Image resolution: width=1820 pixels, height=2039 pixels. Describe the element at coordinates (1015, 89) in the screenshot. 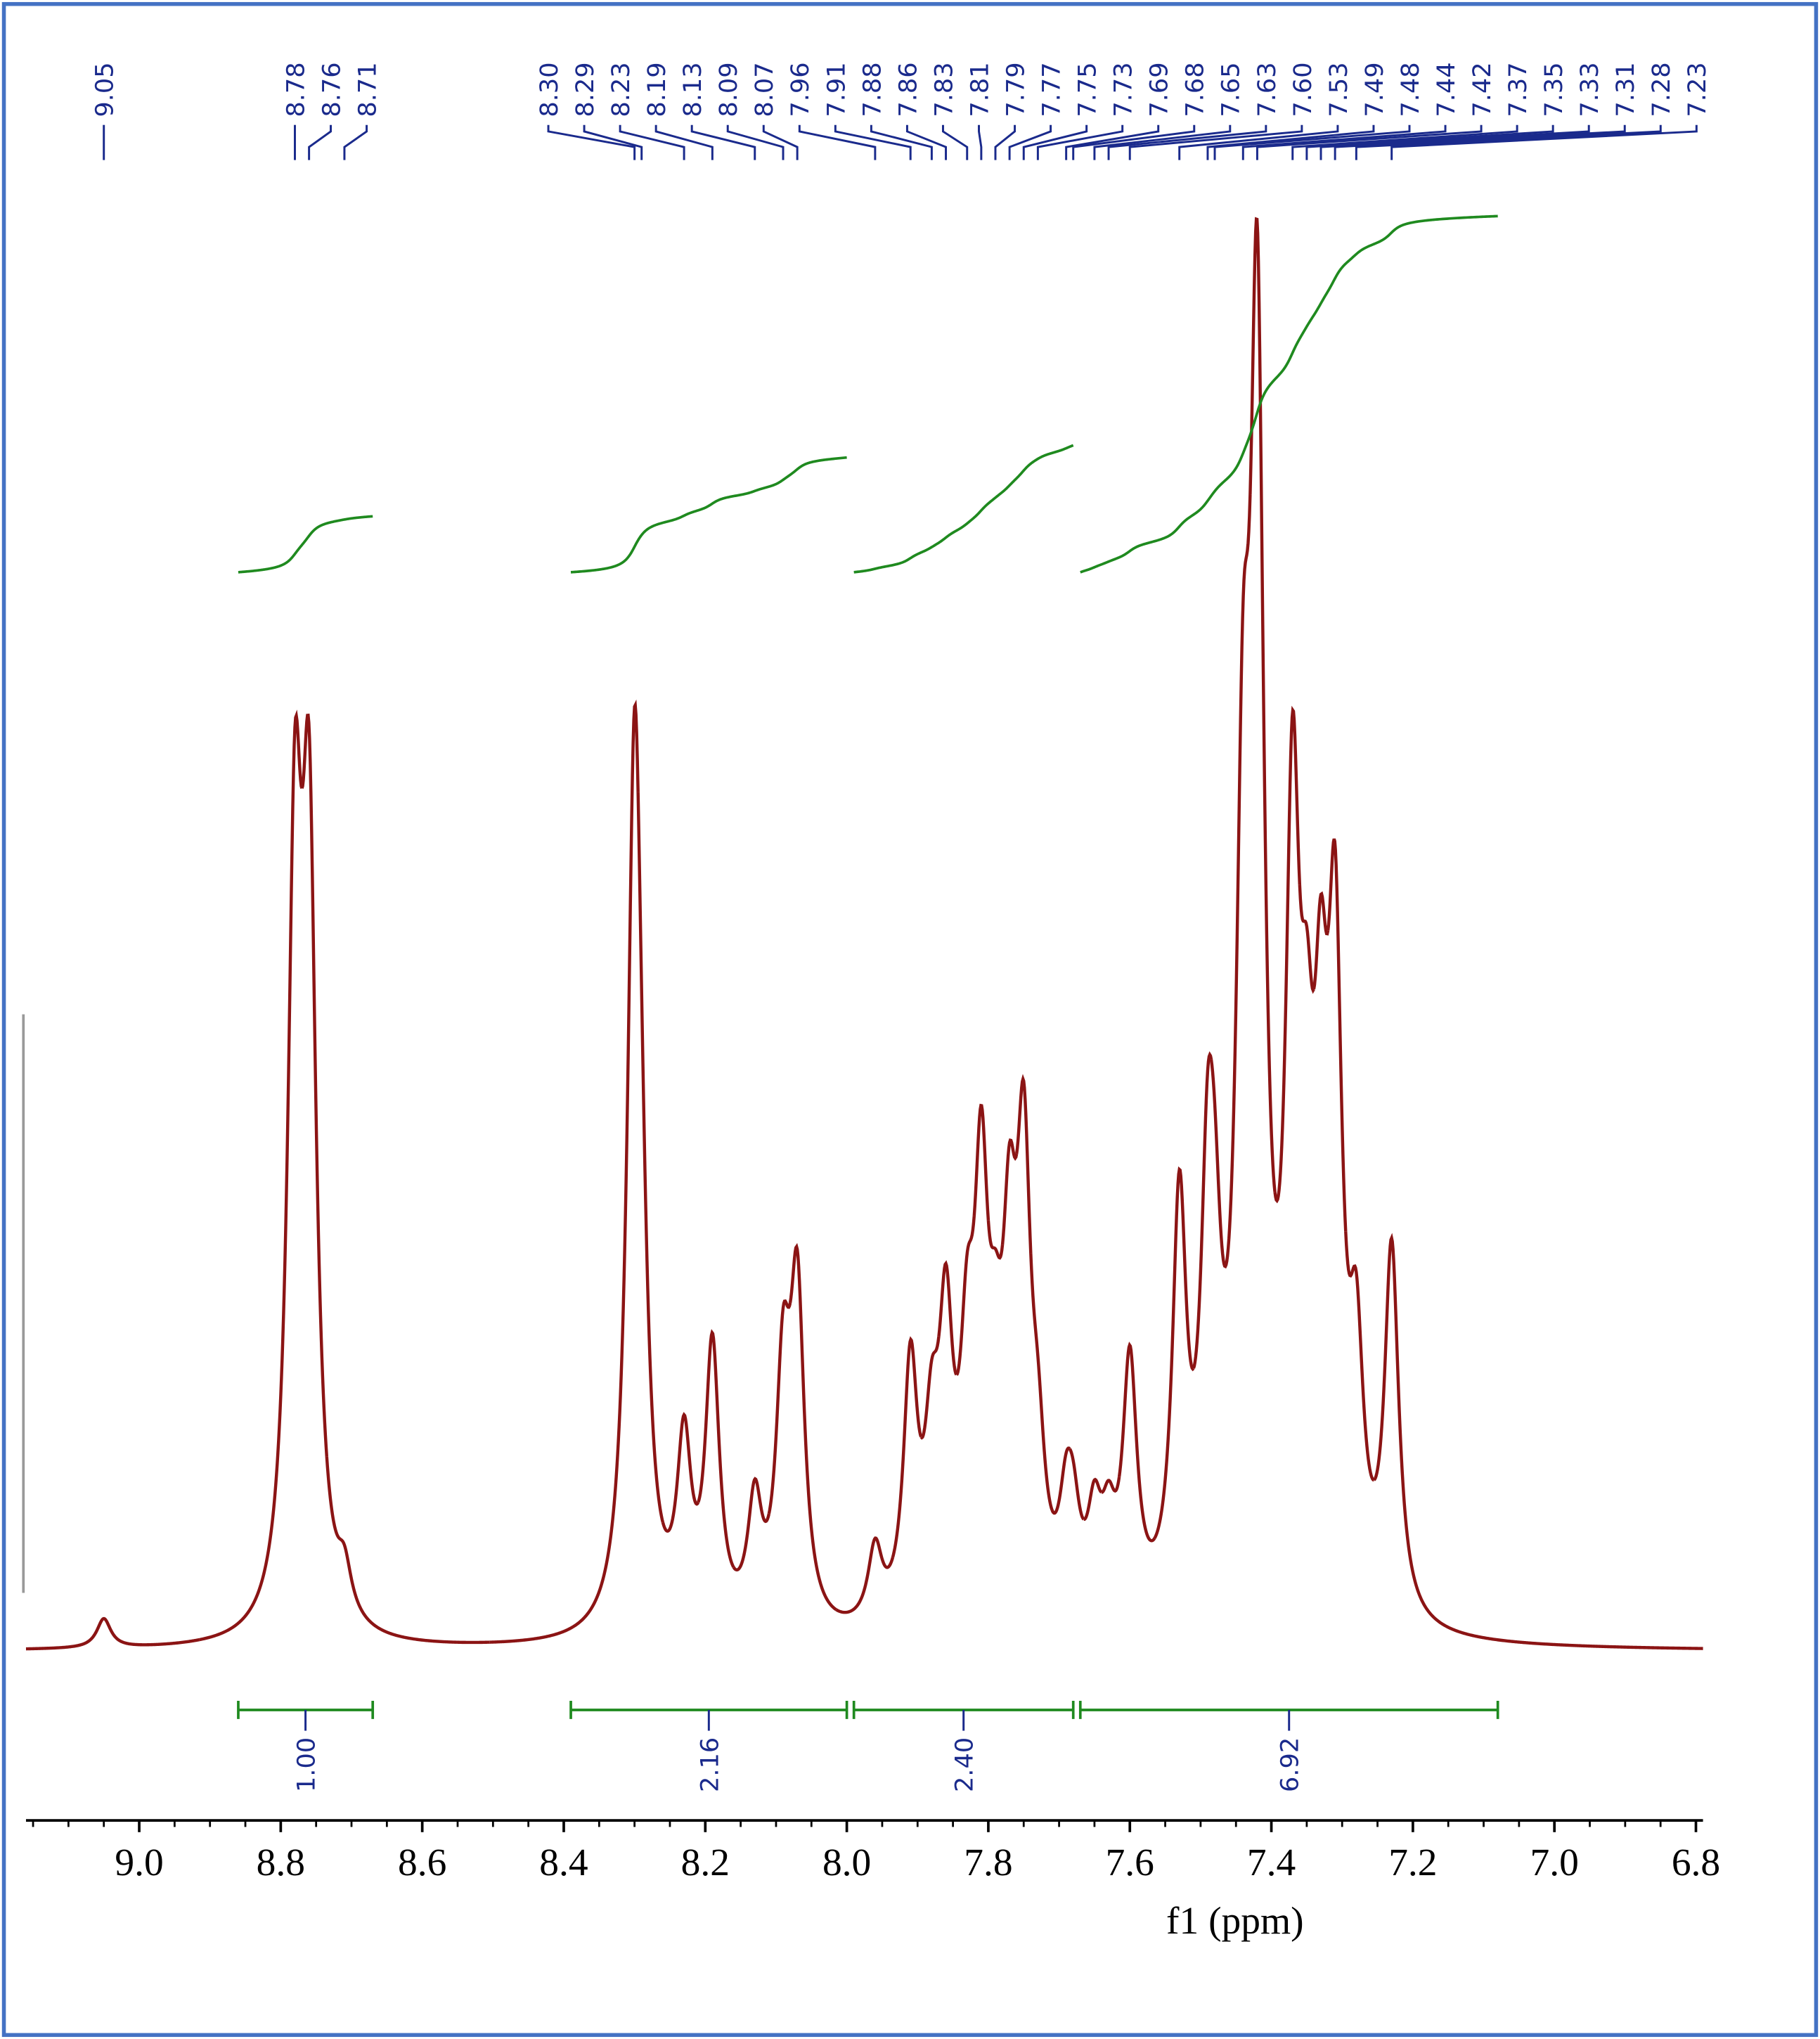

I see `peak-label: 7.79` at that location.